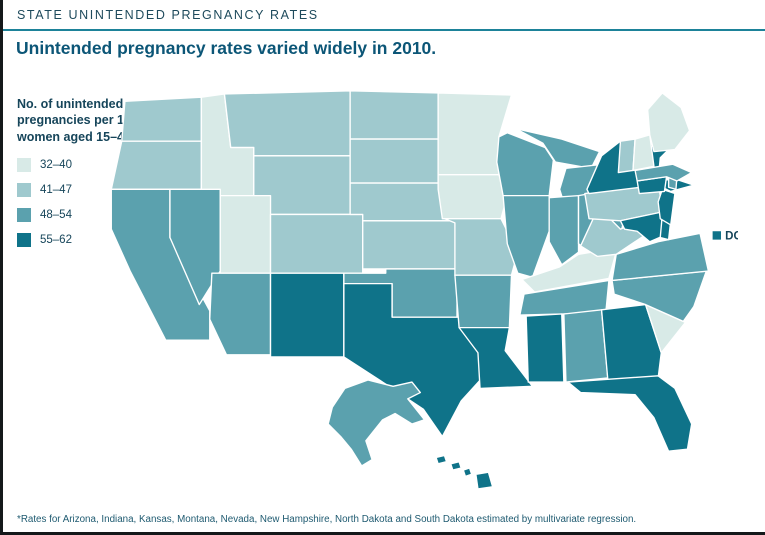  What do you see at coordinates (643, 153) in the screenshot?
I see `state-new-hampshire` at bounding box center [643, 153].